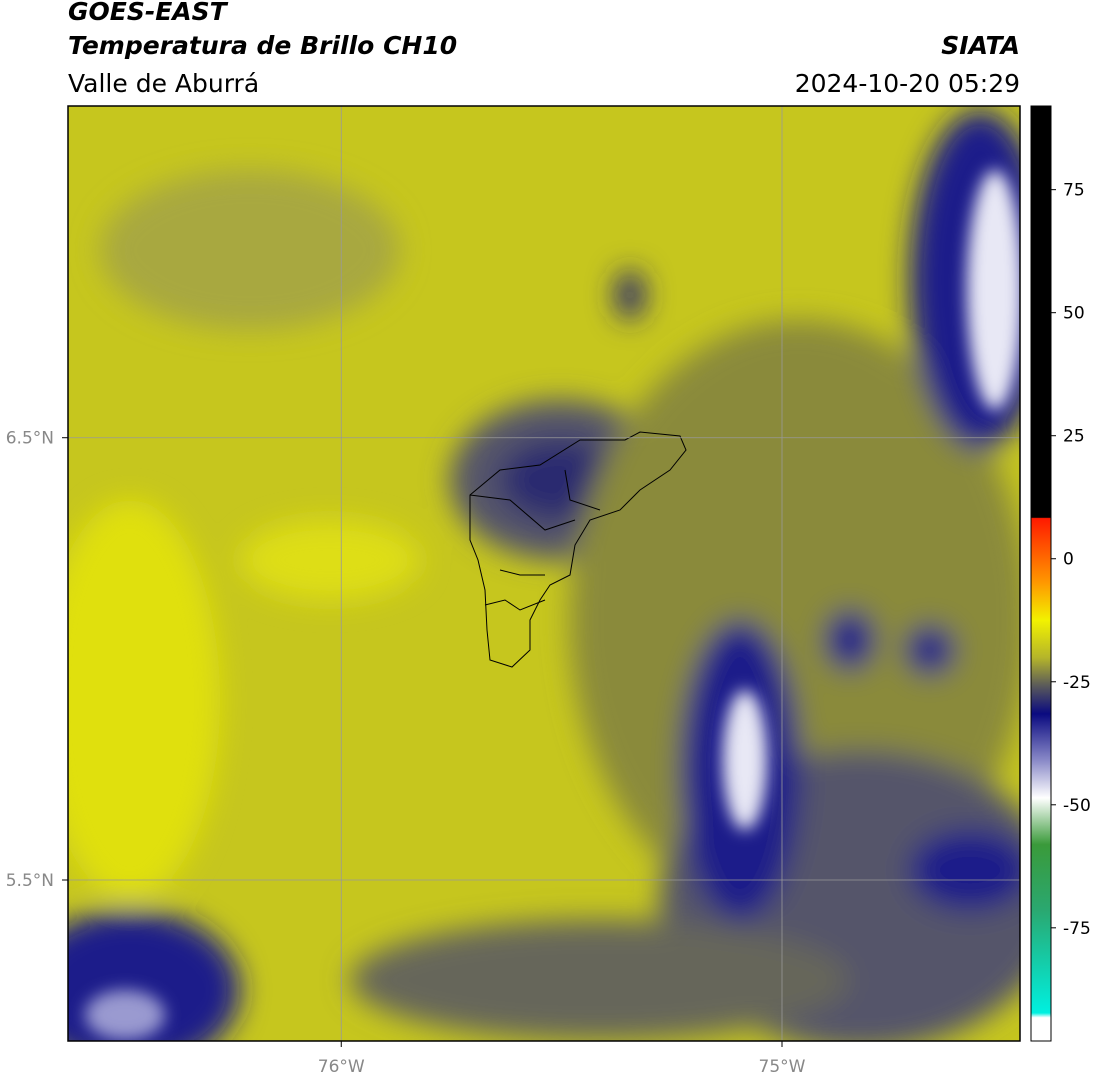 The image size is (1094, 1082). What do you see at coordinates (578, 549) in the screenshot?
I see `municipality-boundaries` at bounding box center [578, 549].